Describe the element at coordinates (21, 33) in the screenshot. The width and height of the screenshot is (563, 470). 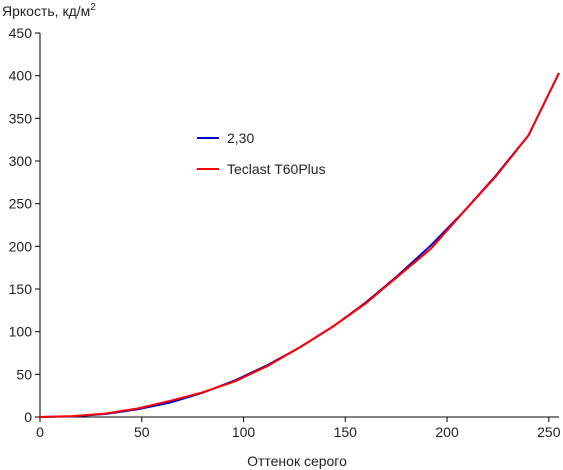
I see `y-tick-label: 450` at that location.